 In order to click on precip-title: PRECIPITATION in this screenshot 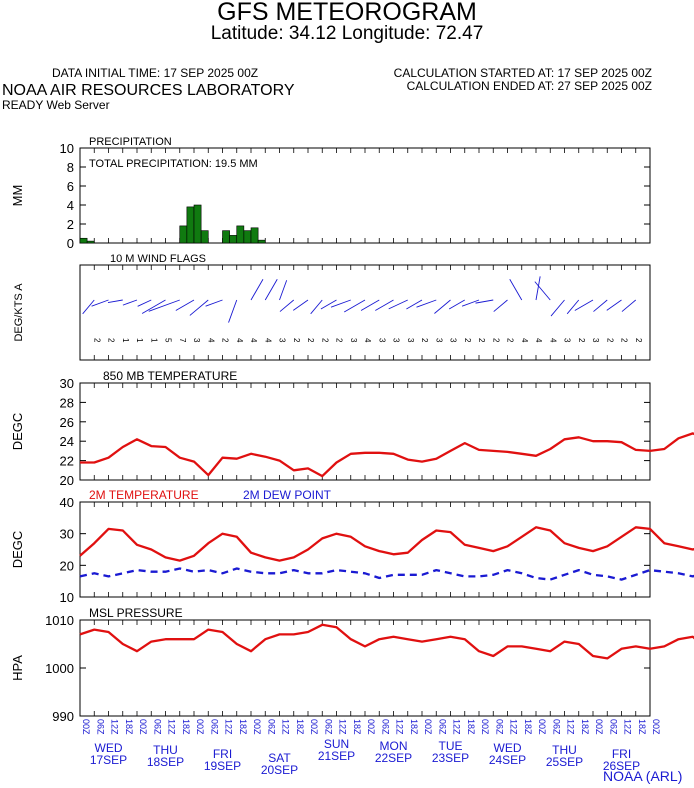, I will do `click(130, 142)`.